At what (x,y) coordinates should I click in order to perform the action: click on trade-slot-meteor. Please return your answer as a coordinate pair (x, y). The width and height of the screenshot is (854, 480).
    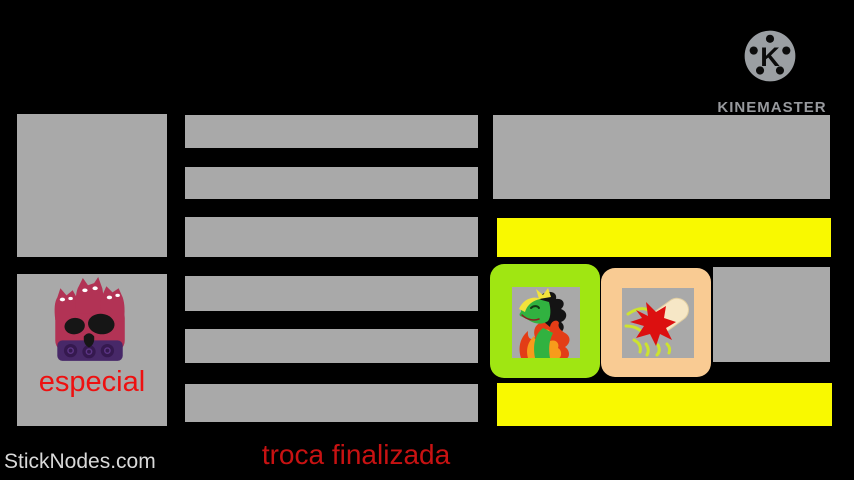
    Looking at the image, I should click on (656, 322).